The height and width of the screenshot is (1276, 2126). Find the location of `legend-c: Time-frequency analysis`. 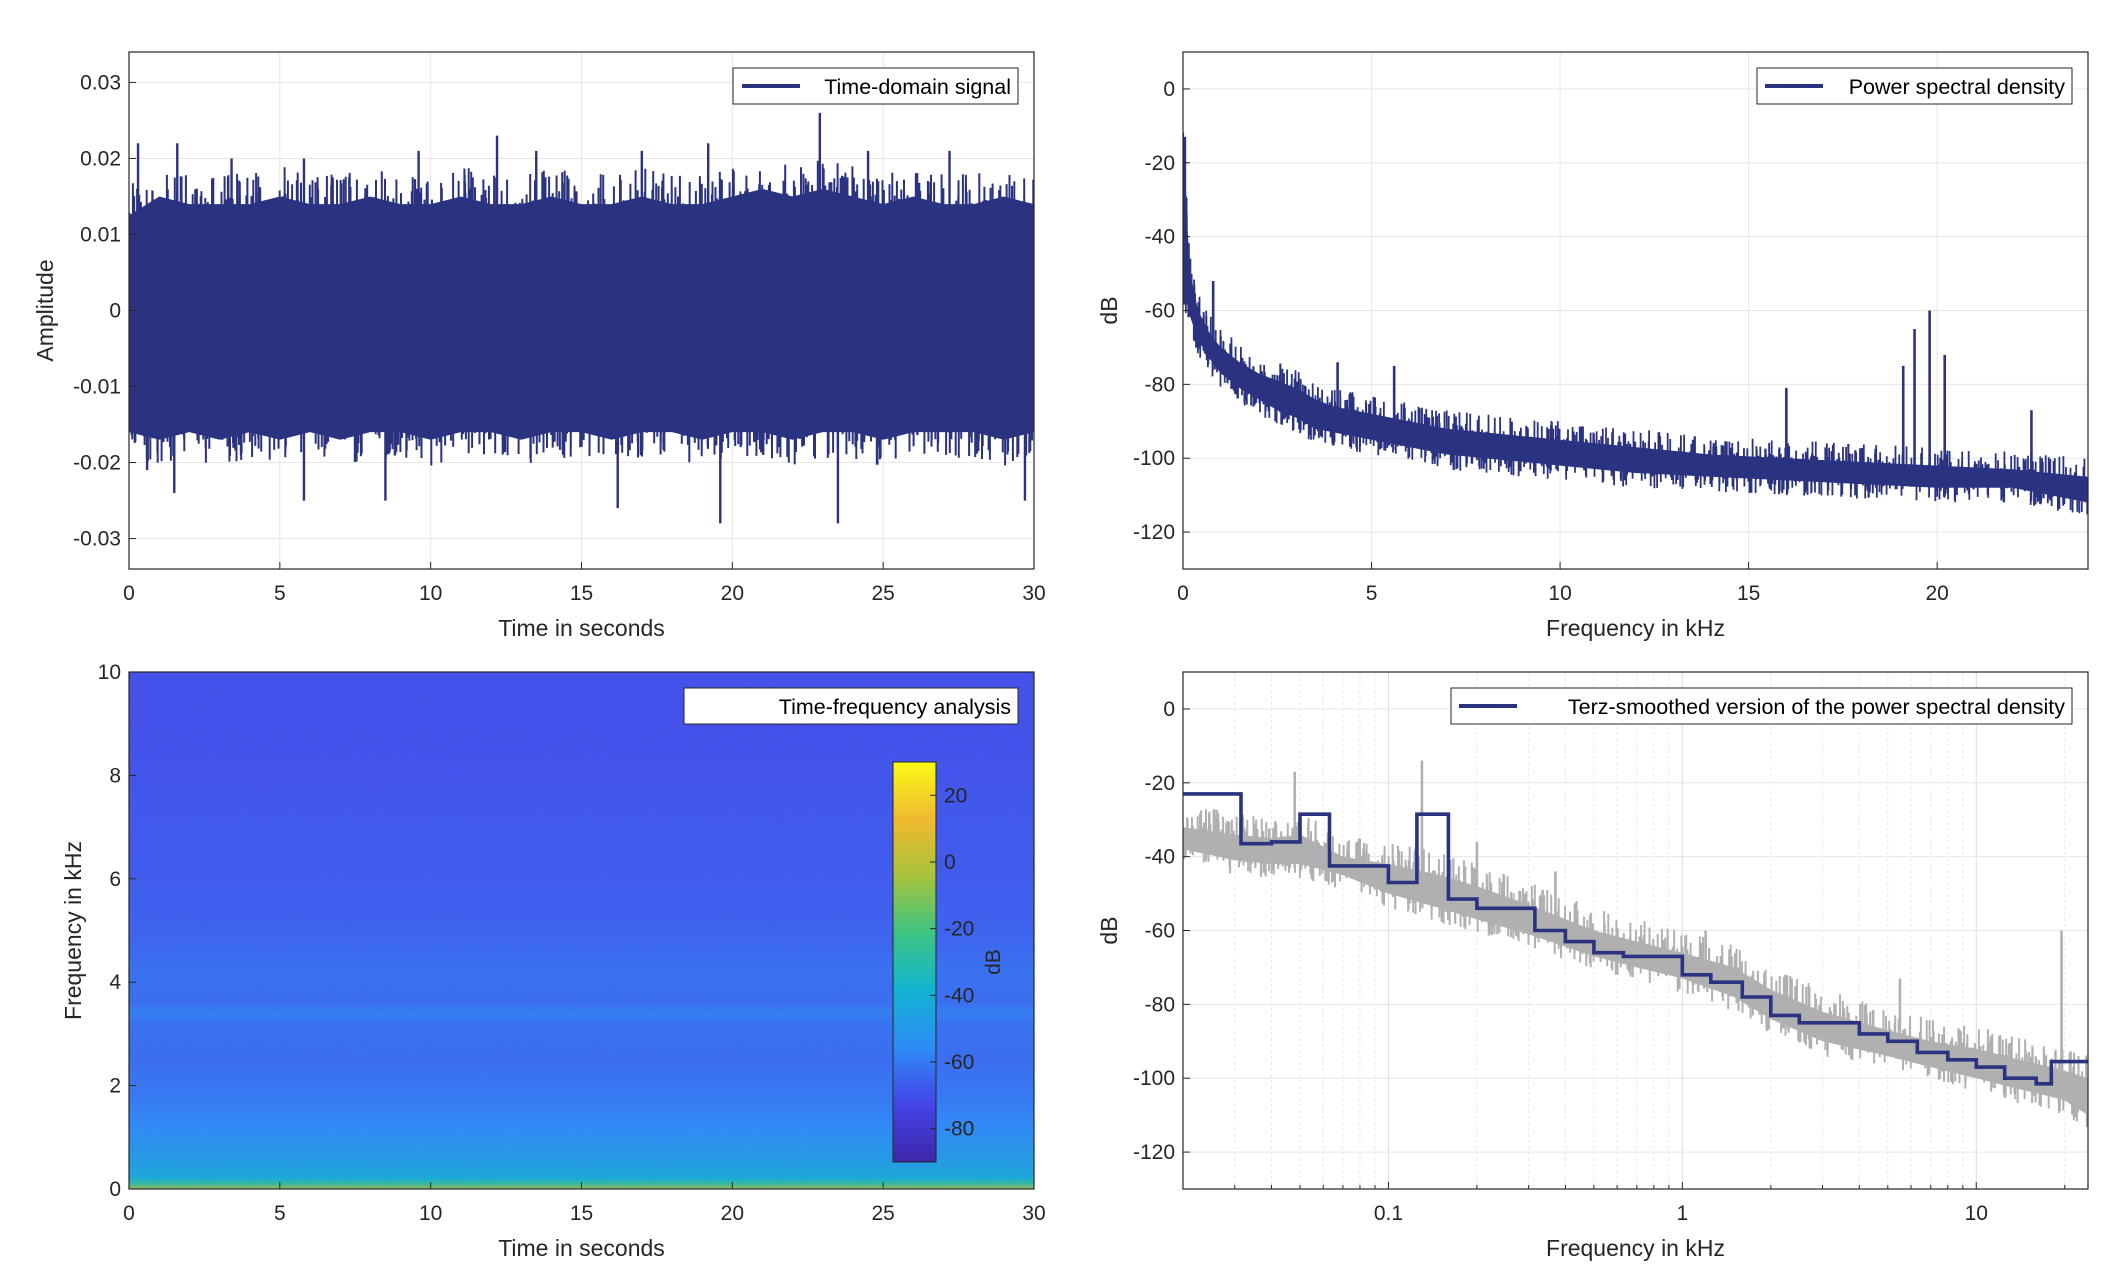

legend-c: Time-frequency analysis is located at coordinates (851, 706).